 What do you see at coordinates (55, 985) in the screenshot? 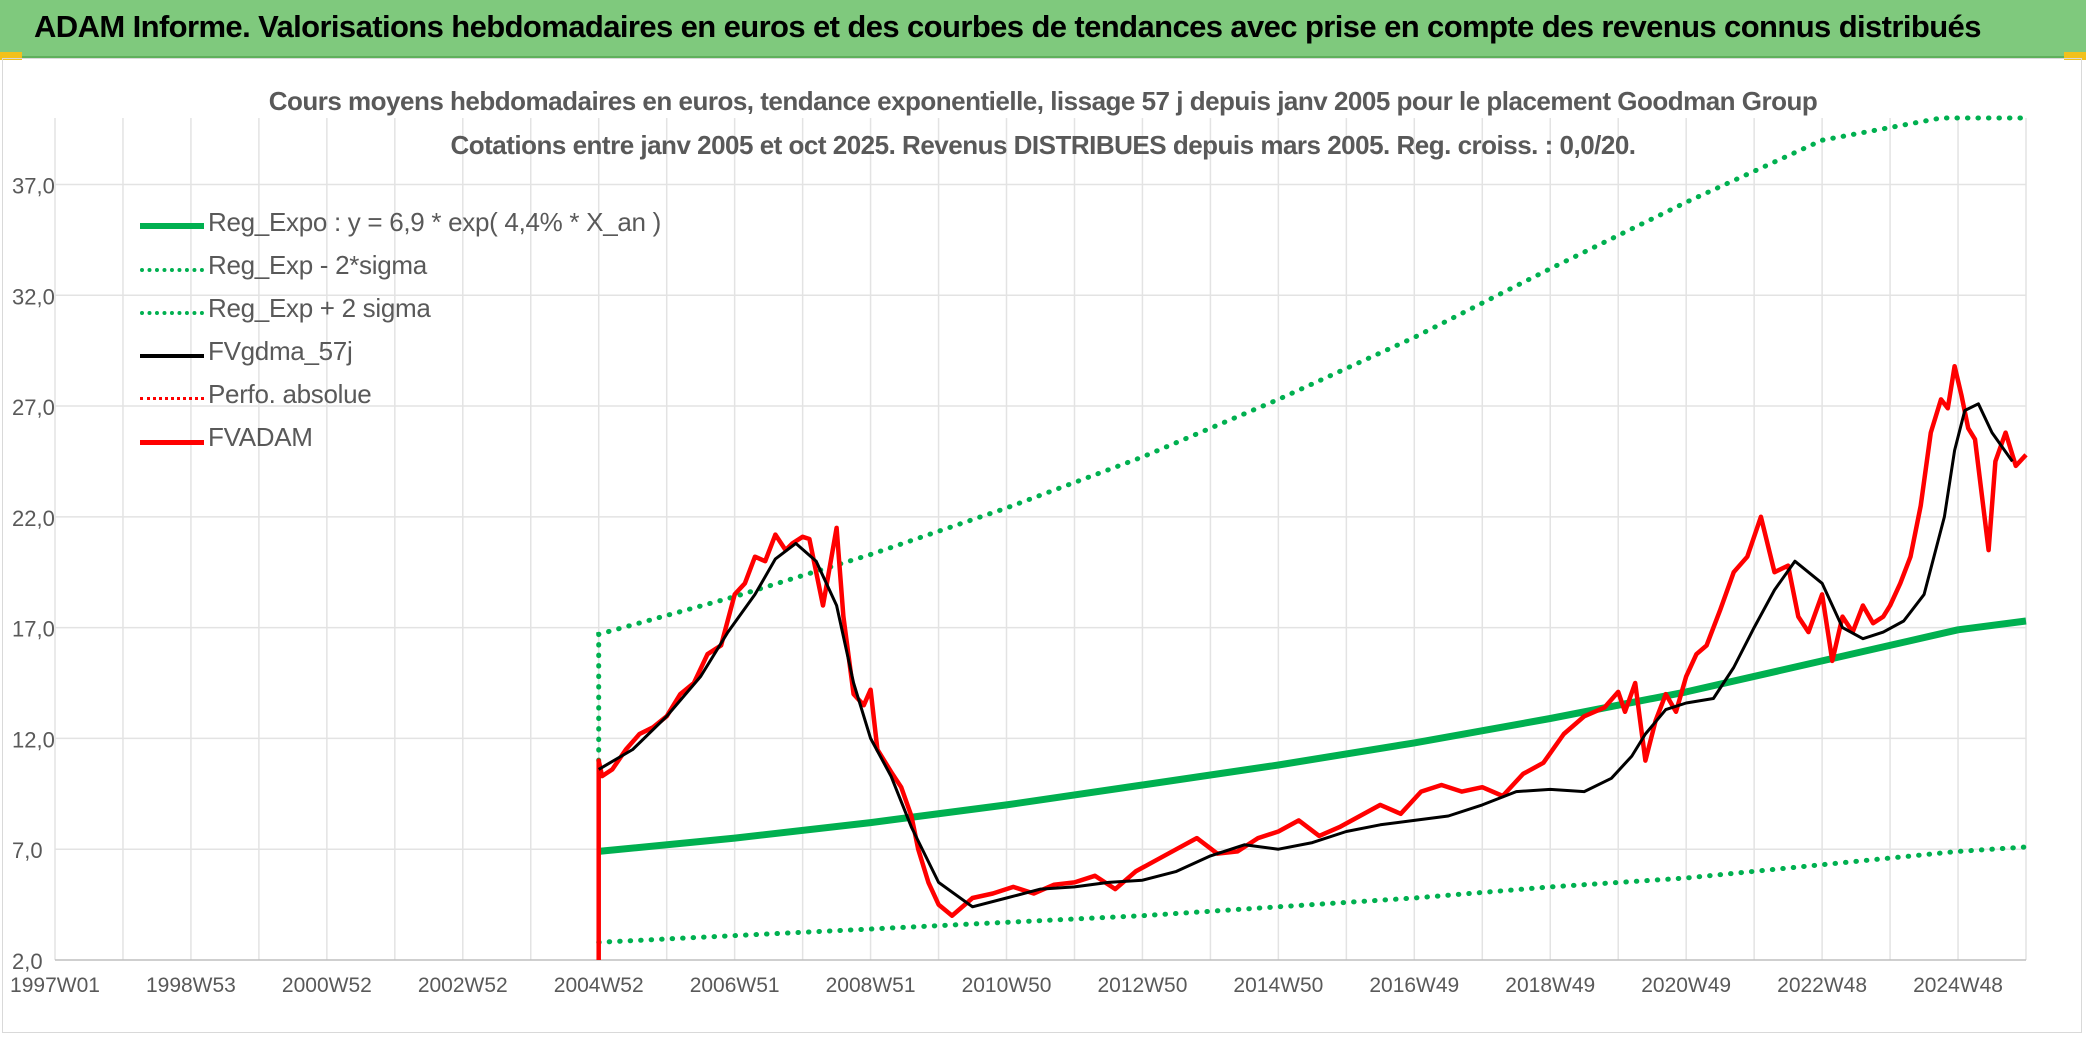
I see `x-tick-label: 1997W01` at bounding box center [55, 985].